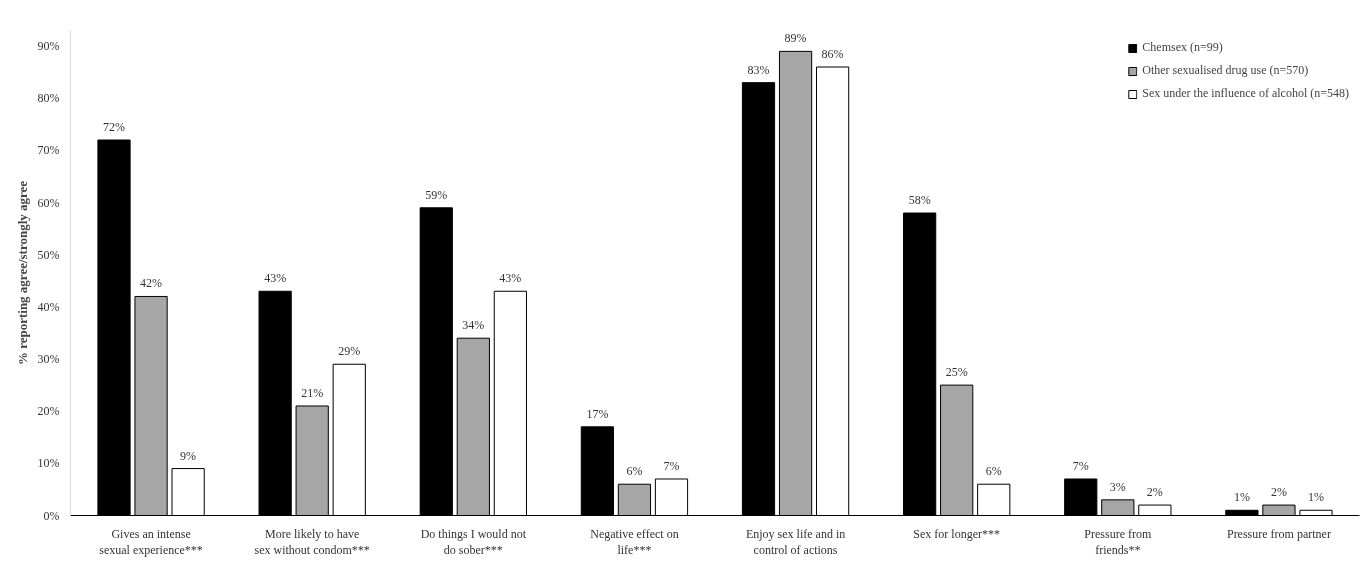  Describe the element at coordinates (1225, 70) in the screenshot. I see `legend-label: Other sexualised drug use (n=570)` at that location.